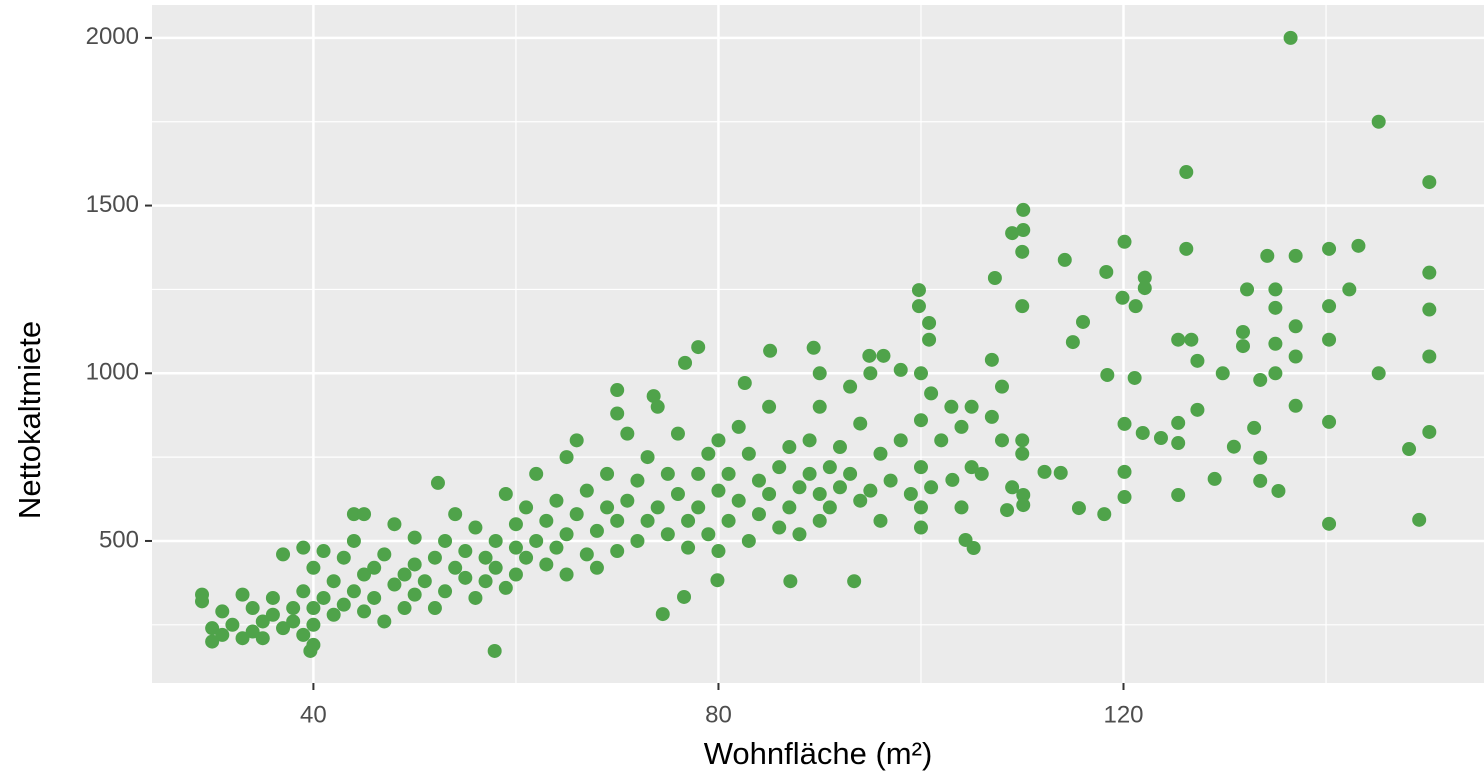  I want to click on y-axis-title: Nettokaltmiete, so click(29, 420).